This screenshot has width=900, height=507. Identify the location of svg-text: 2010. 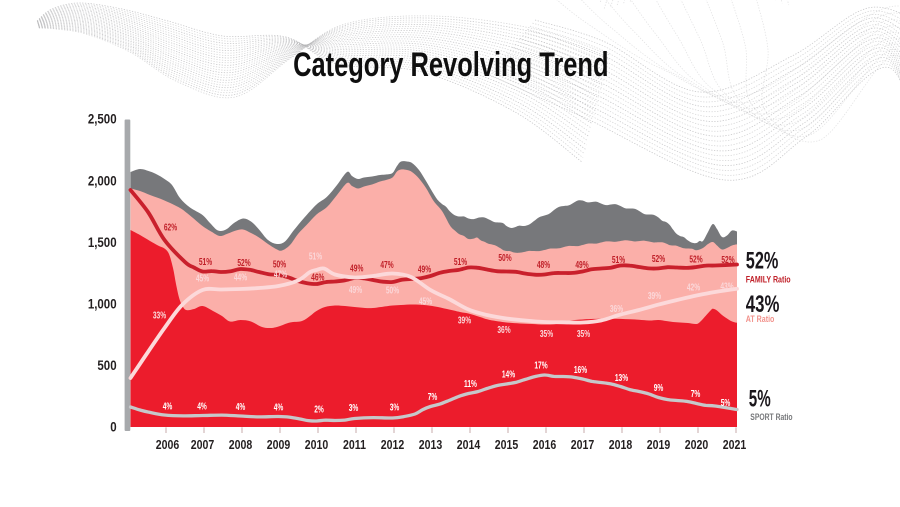
(317, 444).